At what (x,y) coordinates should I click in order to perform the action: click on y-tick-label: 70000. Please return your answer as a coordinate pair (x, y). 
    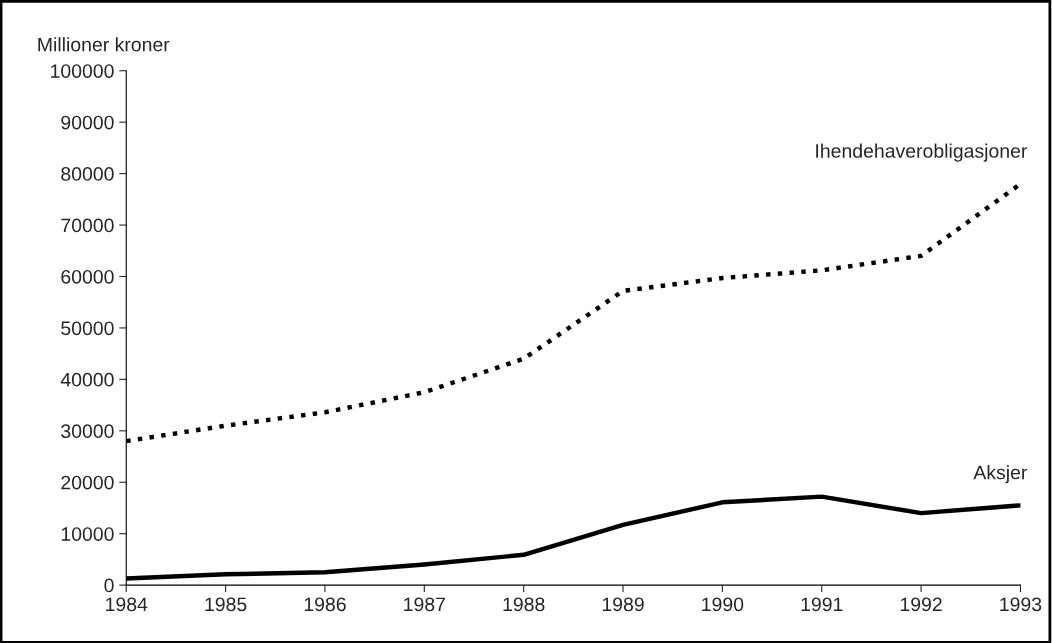
    Looking at the image, I should click on (87, 225).